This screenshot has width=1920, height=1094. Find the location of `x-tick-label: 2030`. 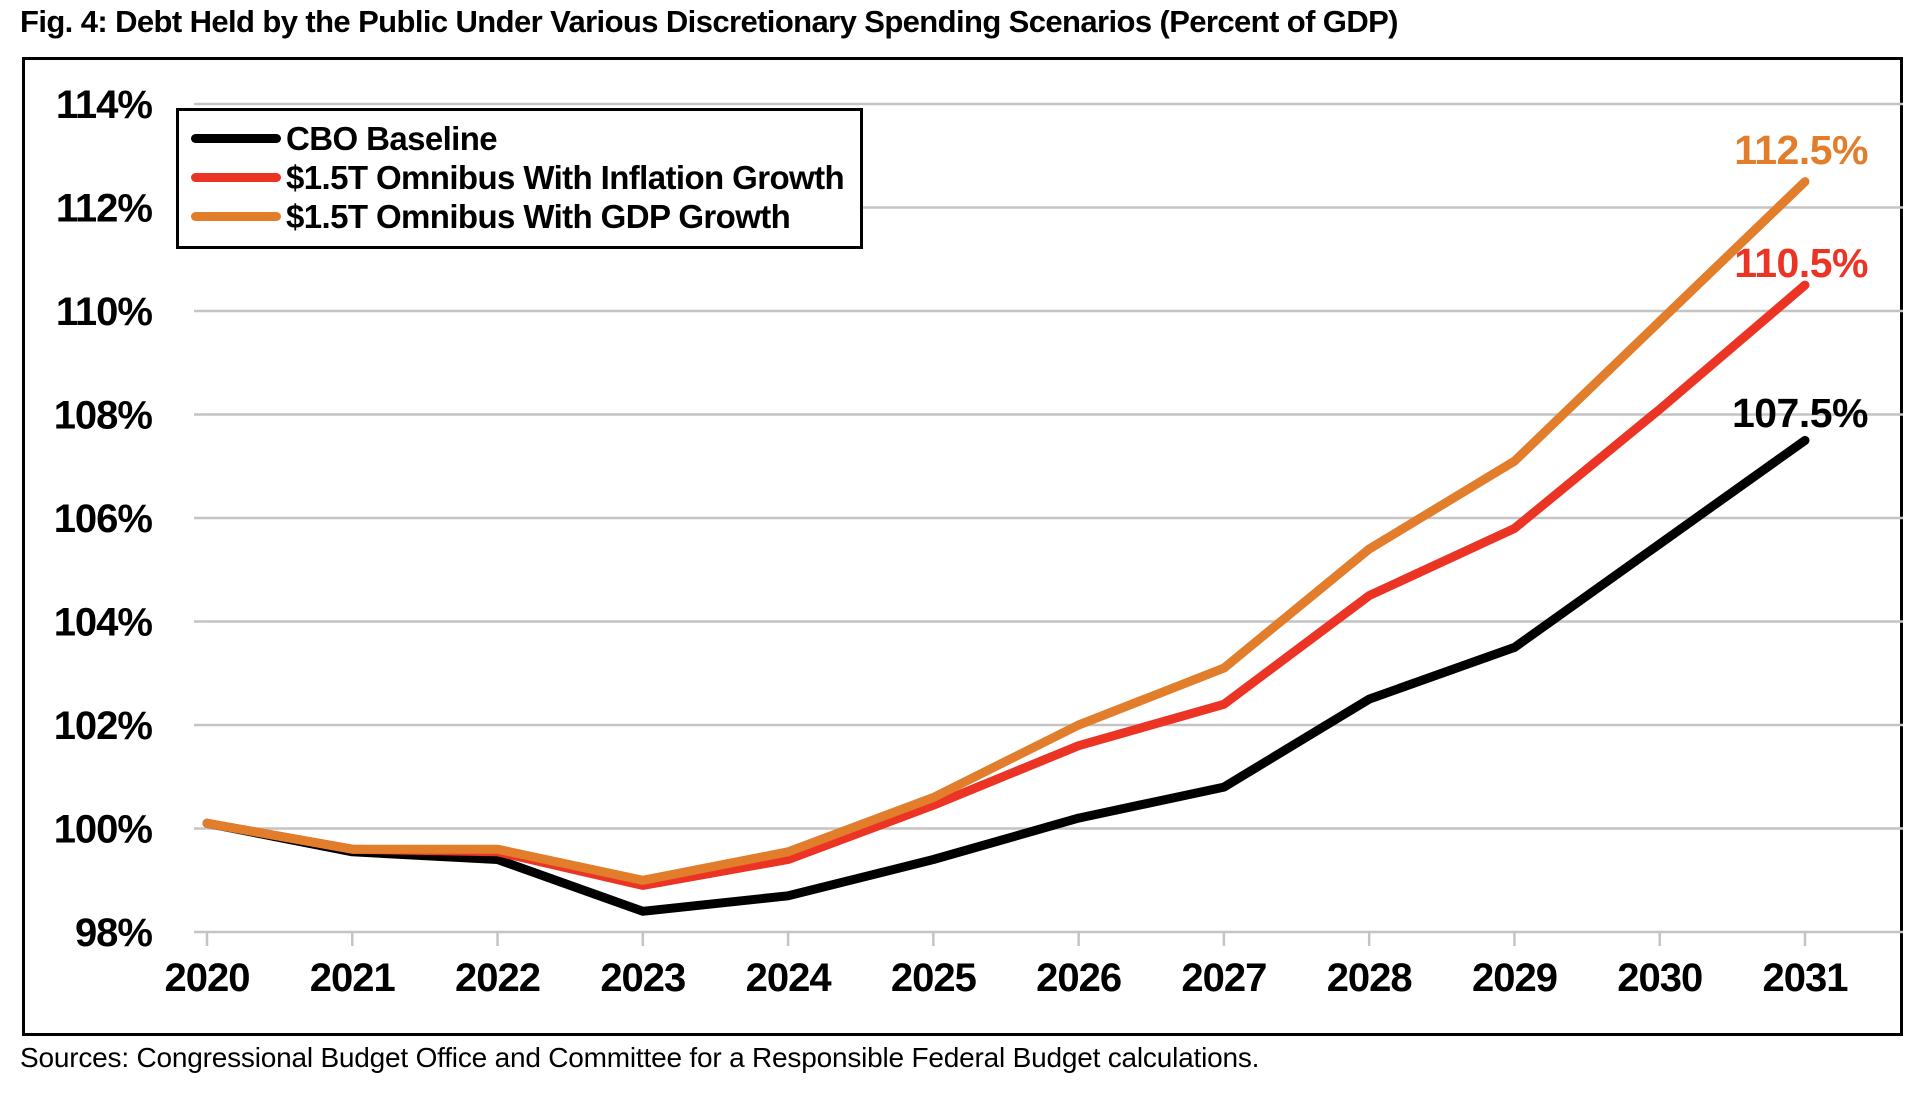

x-tick-label: 2030 is located at coordinates (1659, 978).